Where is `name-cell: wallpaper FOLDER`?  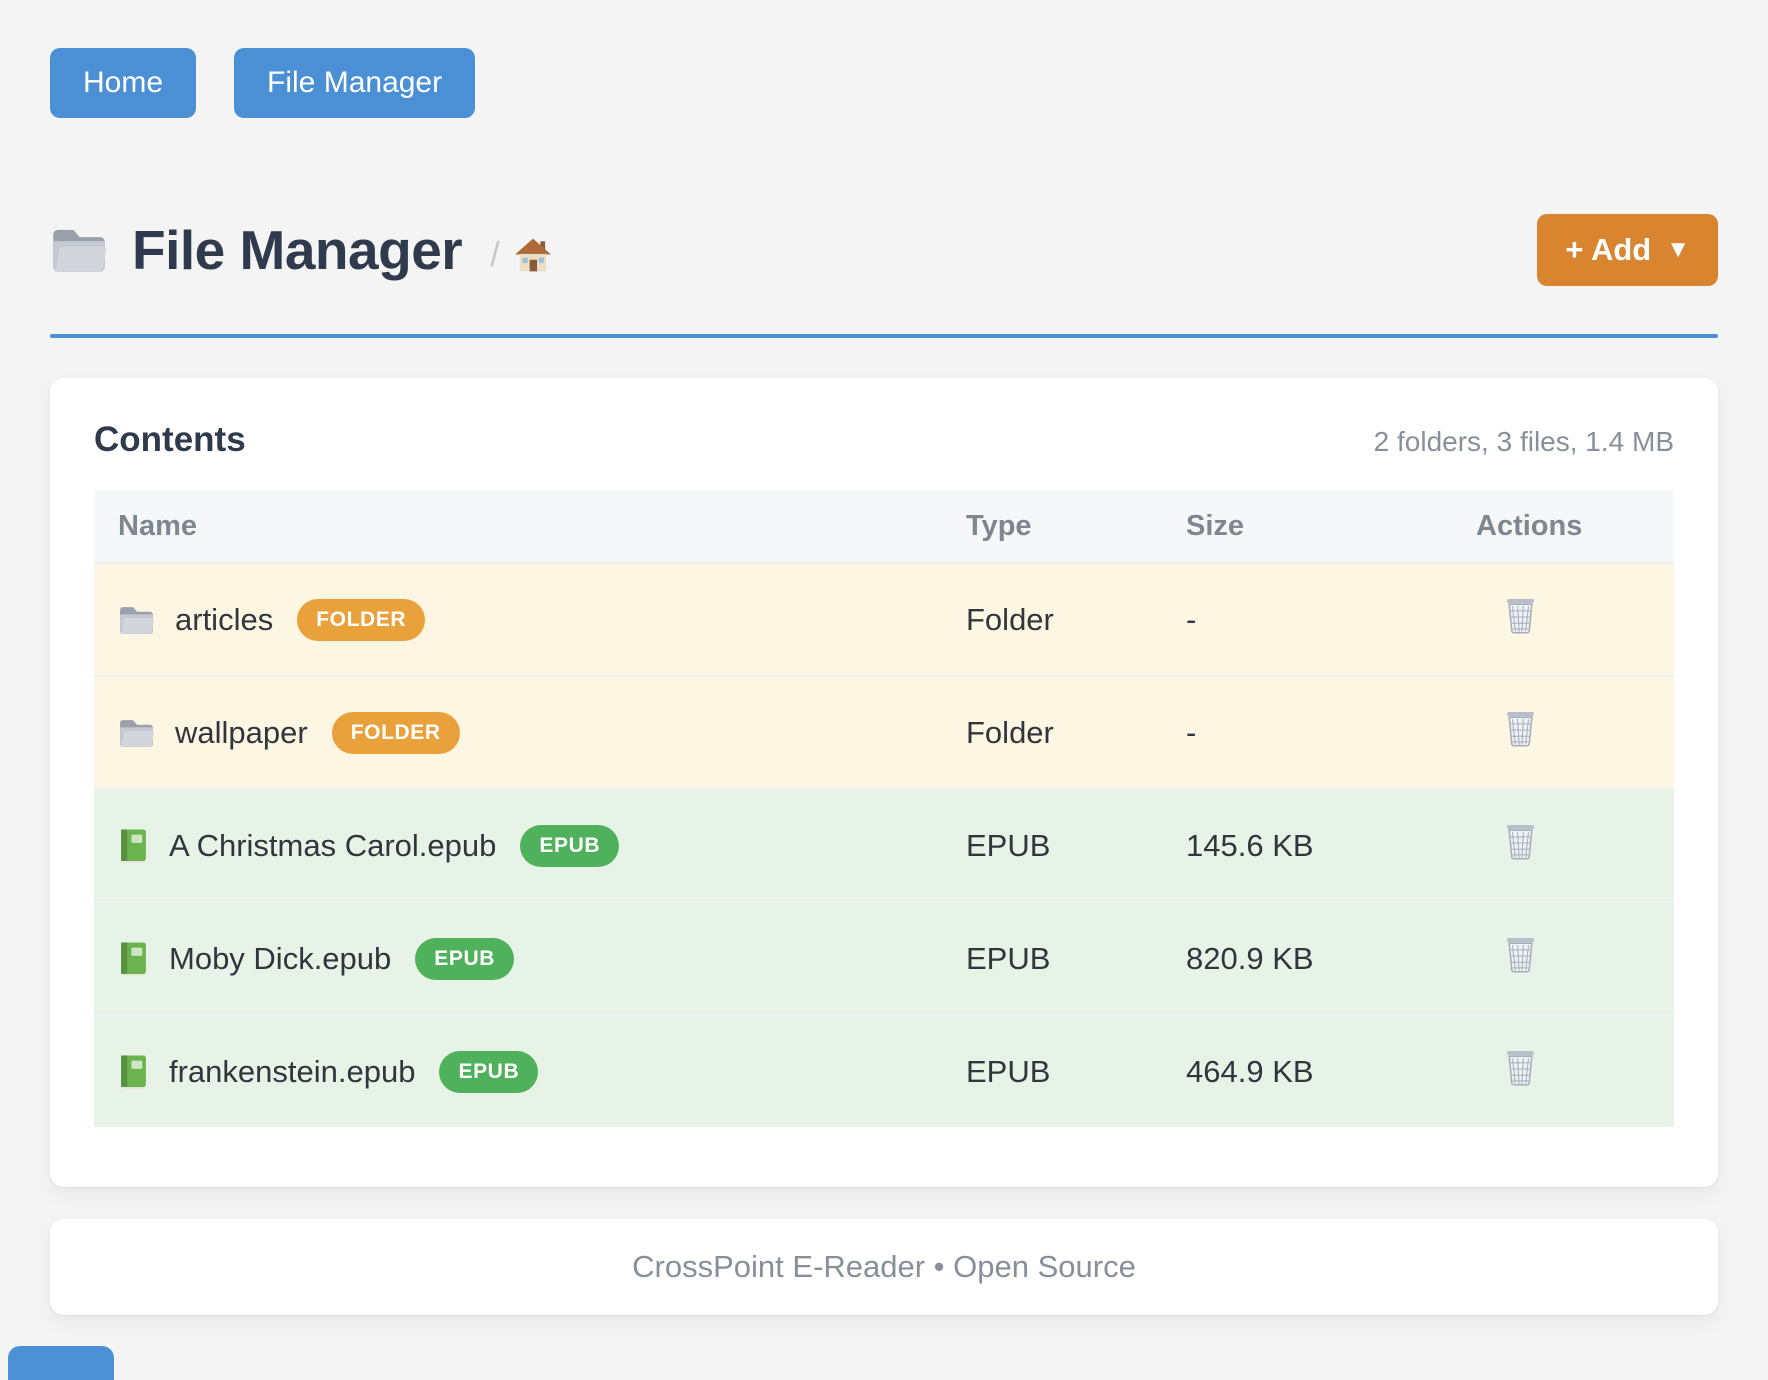 name-cell: wallpaper FOLDER is located at coordinates (530, 732).